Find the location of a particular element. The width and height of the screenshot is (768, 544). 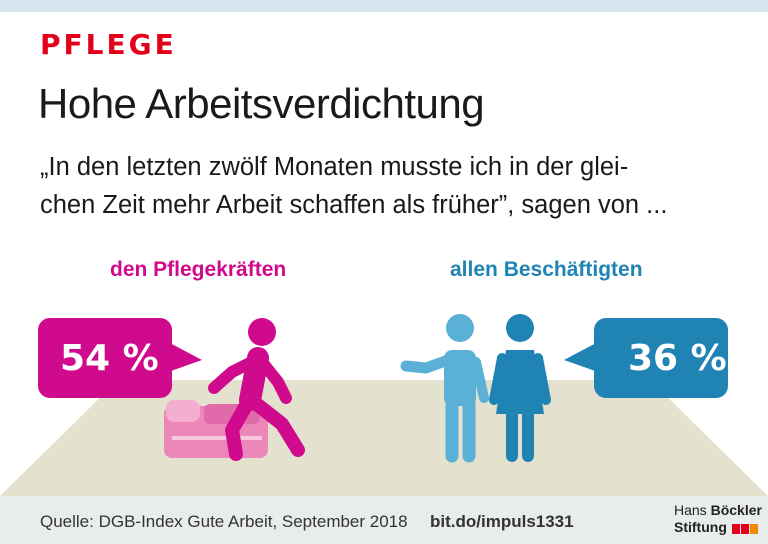

man-icon is located at coordinates (444, 388).